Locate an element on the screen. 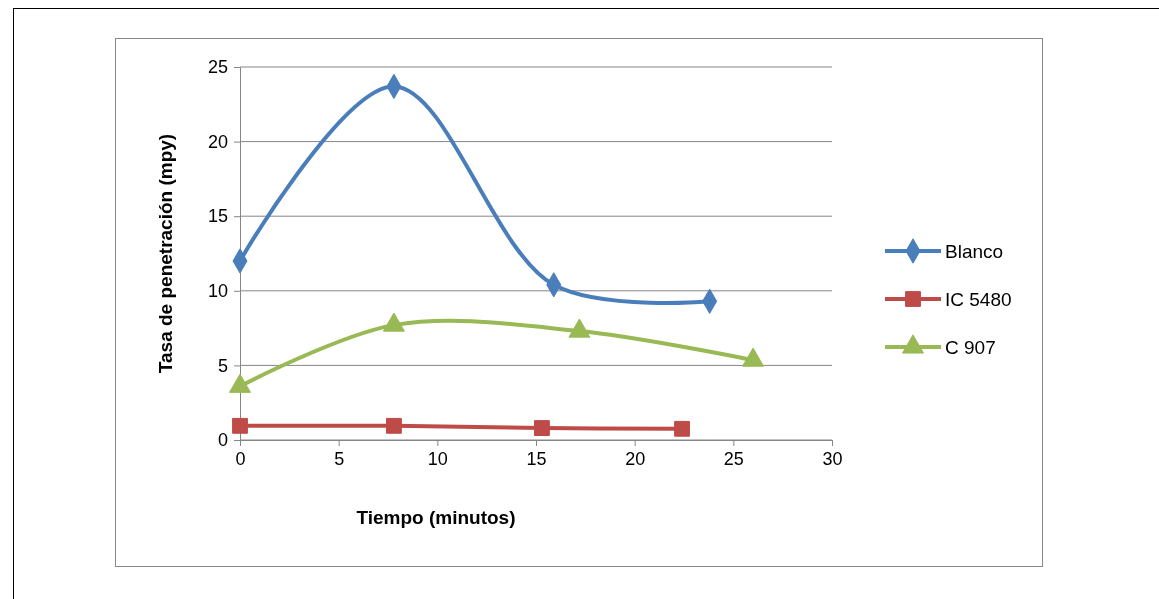 The image size is (1159, 599). y-tick-label: 10 is located at coordinates (217, 291).